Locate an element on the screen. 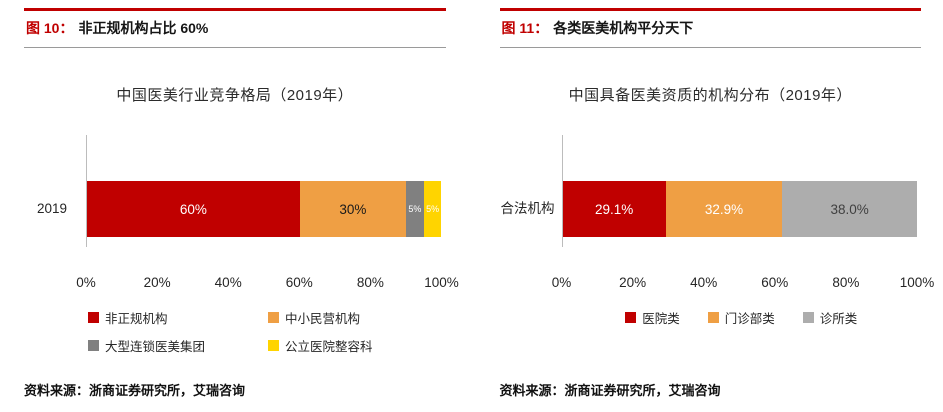  bar-segment-label: 38.0% is located at coordinates (849, 209).